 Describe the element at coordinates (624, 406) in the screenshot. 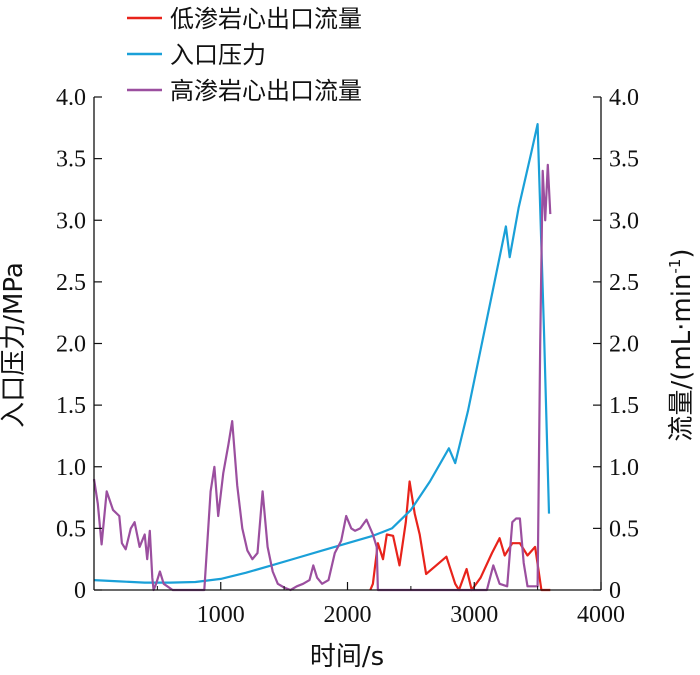

I see `y-right-tick-label: 1.5` at that location.